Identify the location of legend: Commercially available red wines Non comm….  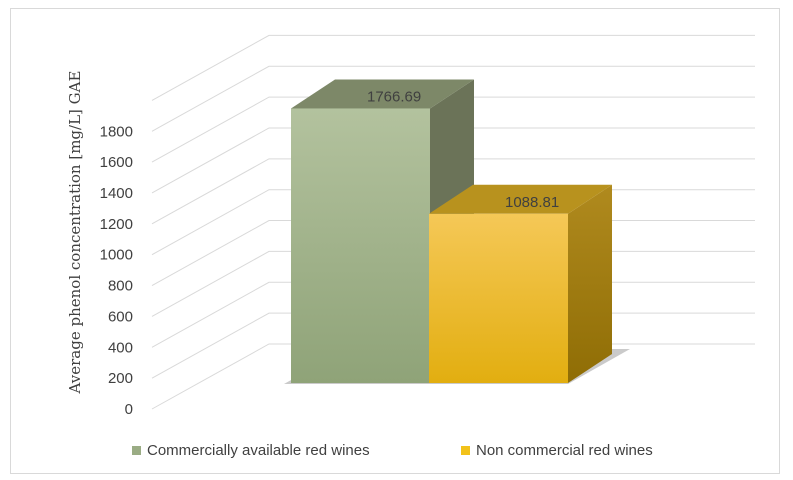
(392, 450).